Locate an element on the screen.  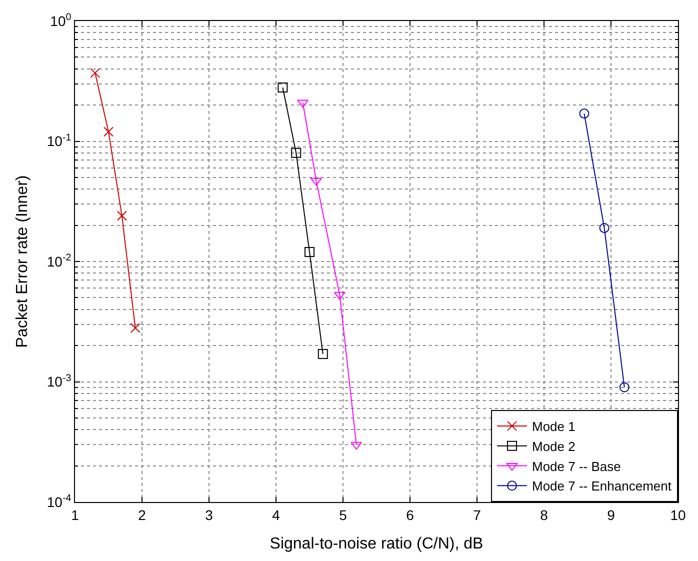
x-tick-label: 3 is located at coordinates (209, 514).